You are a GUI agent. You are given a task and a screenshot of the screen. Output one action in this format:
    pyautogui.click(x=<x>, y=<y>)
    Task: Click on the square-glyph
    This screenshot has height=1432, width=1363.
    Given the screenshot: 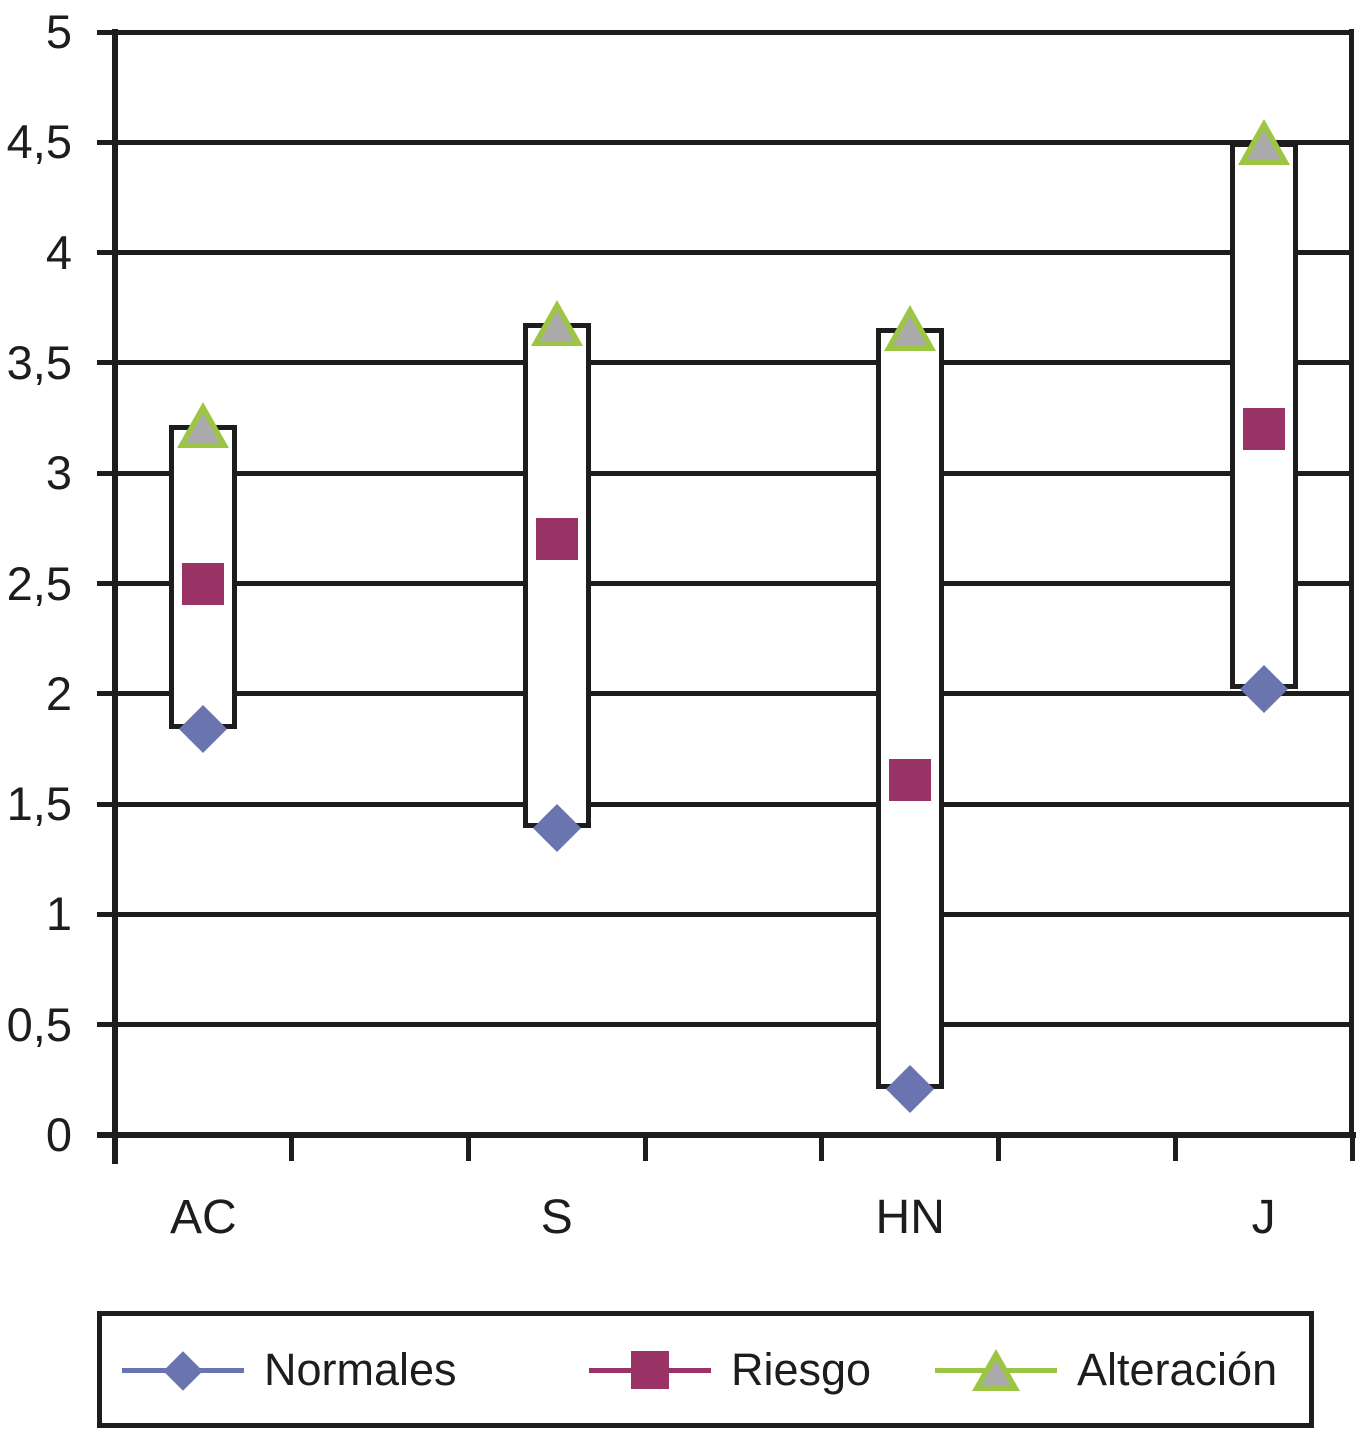 What is the action you would take?
    pyautogui.click(x=650, y=1369)
    